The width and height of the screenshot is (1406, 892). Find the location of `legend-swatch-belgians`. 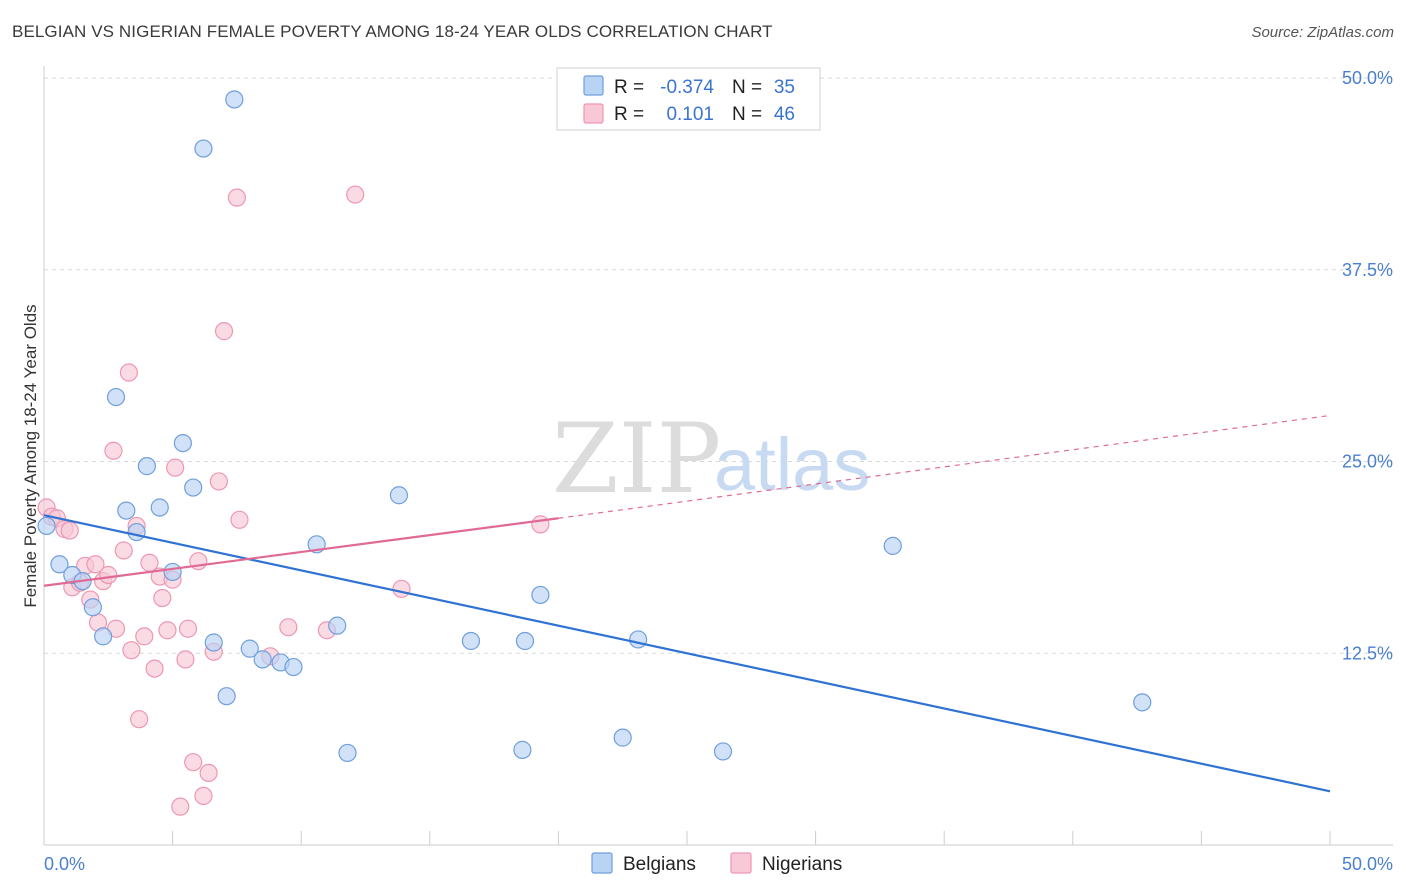

legend-swatch-belgians is located at coordinates (593, 85).